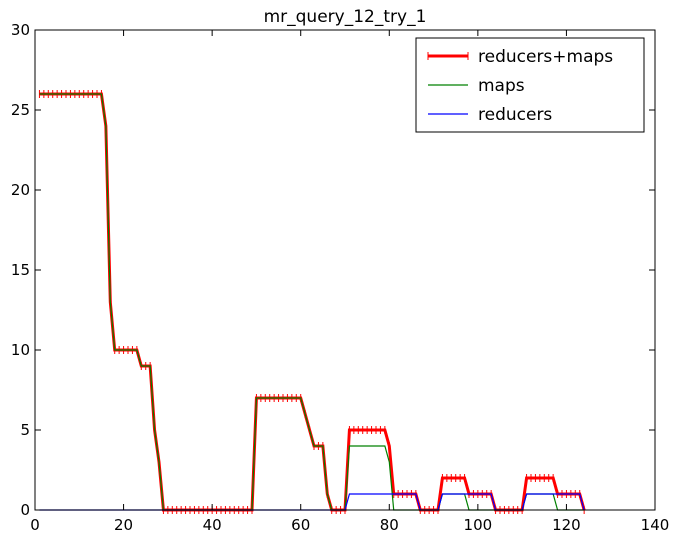 The image size is (678, 545). I want to click on y-tick-label: 0, so click(25, 510).